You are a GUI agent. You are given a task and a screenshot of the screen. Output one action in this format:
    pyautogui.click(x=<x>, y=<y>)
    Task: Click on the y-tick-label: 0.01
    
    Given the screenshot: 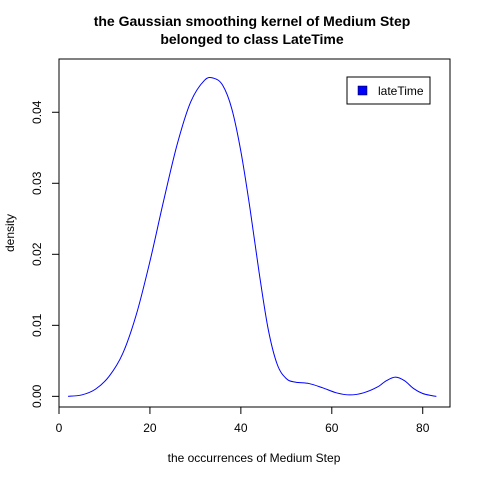 What is the action you would take?
    pyautogui.click(x=37, y=325)
    